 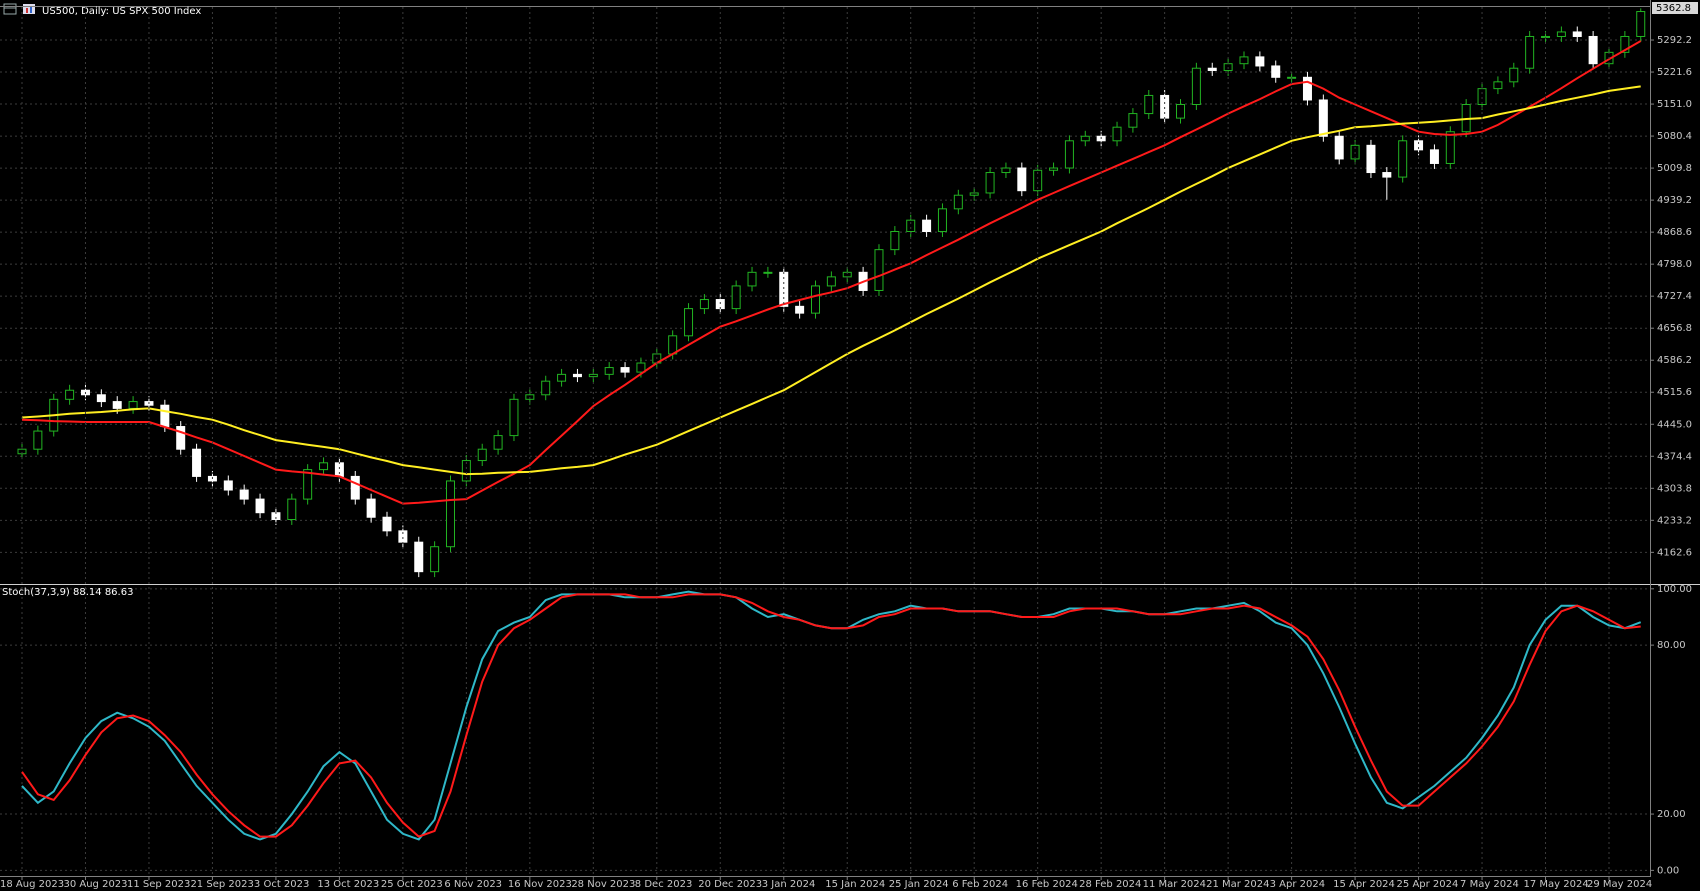 I want to click on y-tick-label: 4727.4, so click(x=1674, y=296).